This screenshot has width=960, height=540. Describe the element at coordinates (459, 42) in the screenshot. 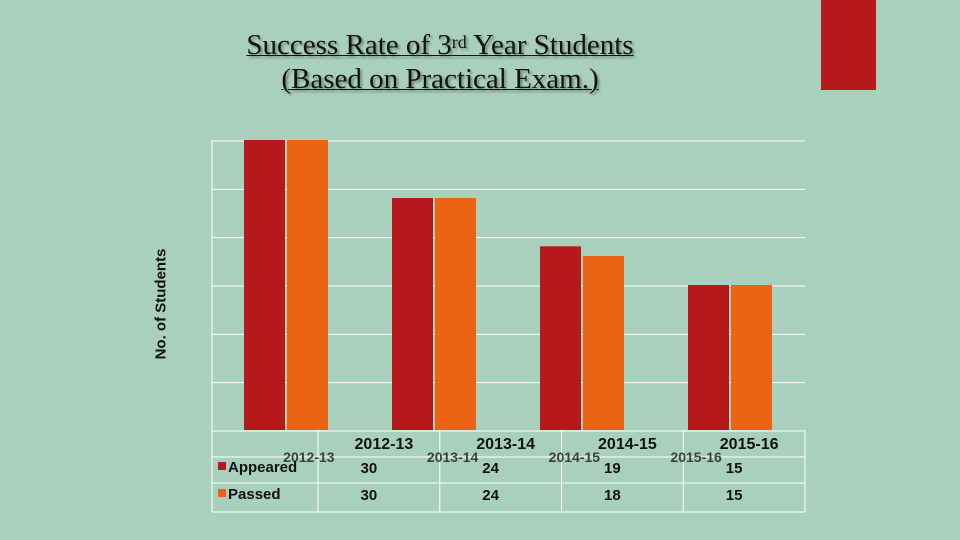

I see `title-superscript: rd` at that location.